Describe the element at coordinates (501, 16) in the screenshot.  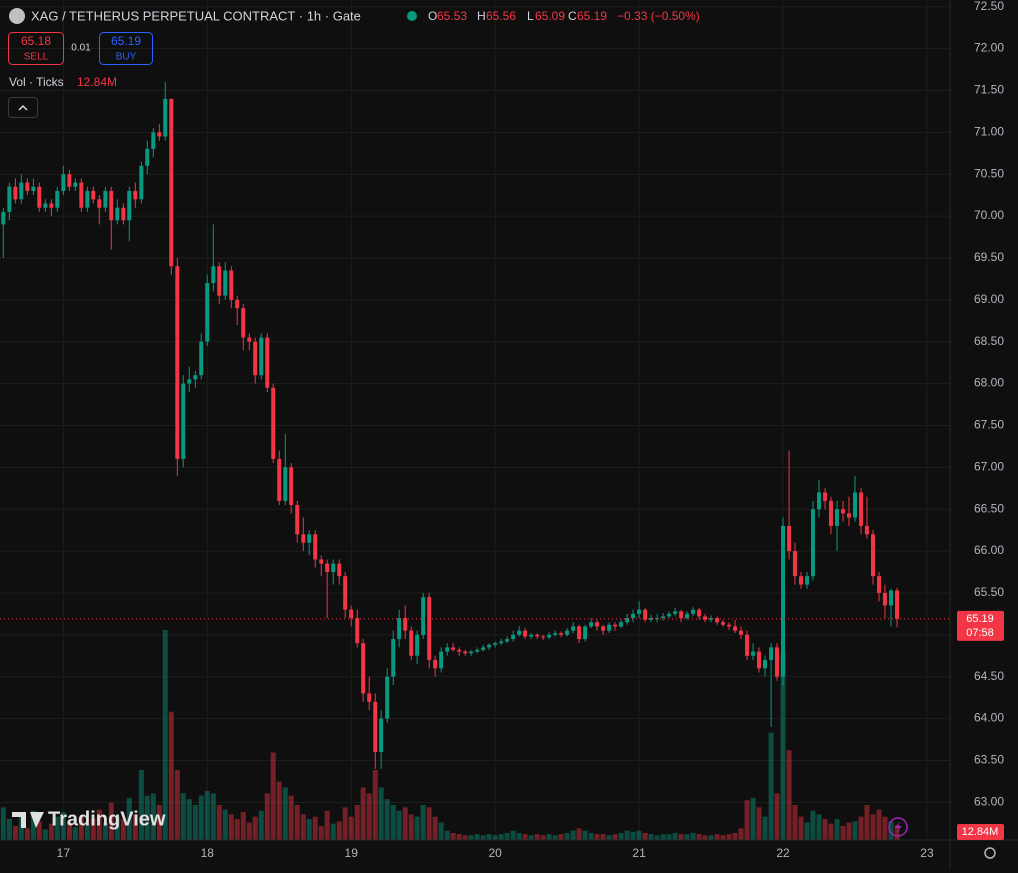
I see `ohlc-value: 65.56` at that location.